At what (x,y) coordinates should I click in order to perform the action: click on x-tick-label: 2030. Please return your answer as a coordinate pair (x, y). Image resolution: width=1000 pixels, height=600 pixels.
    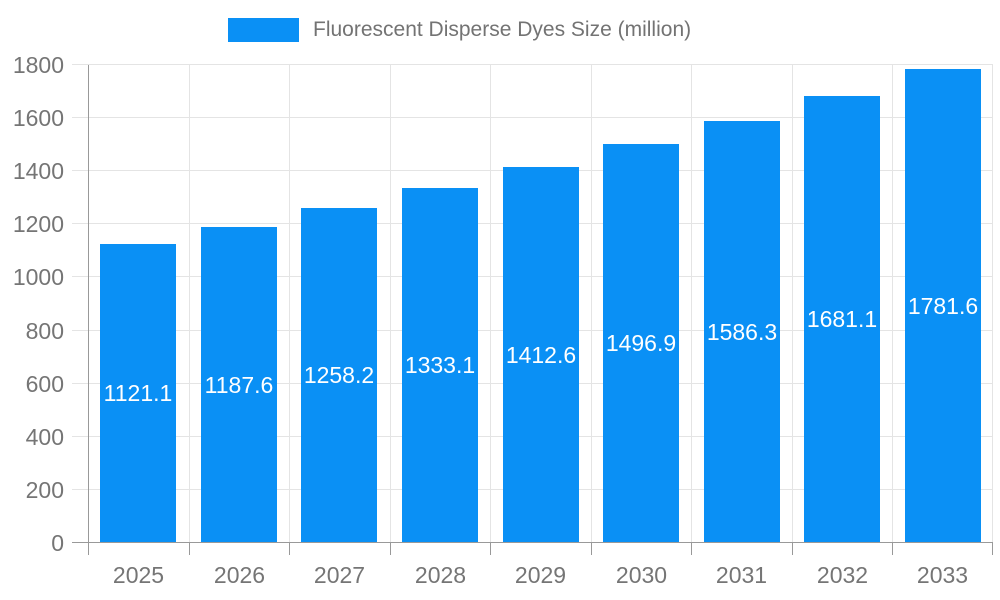
    Looking at the image, I should click on (641, 575).